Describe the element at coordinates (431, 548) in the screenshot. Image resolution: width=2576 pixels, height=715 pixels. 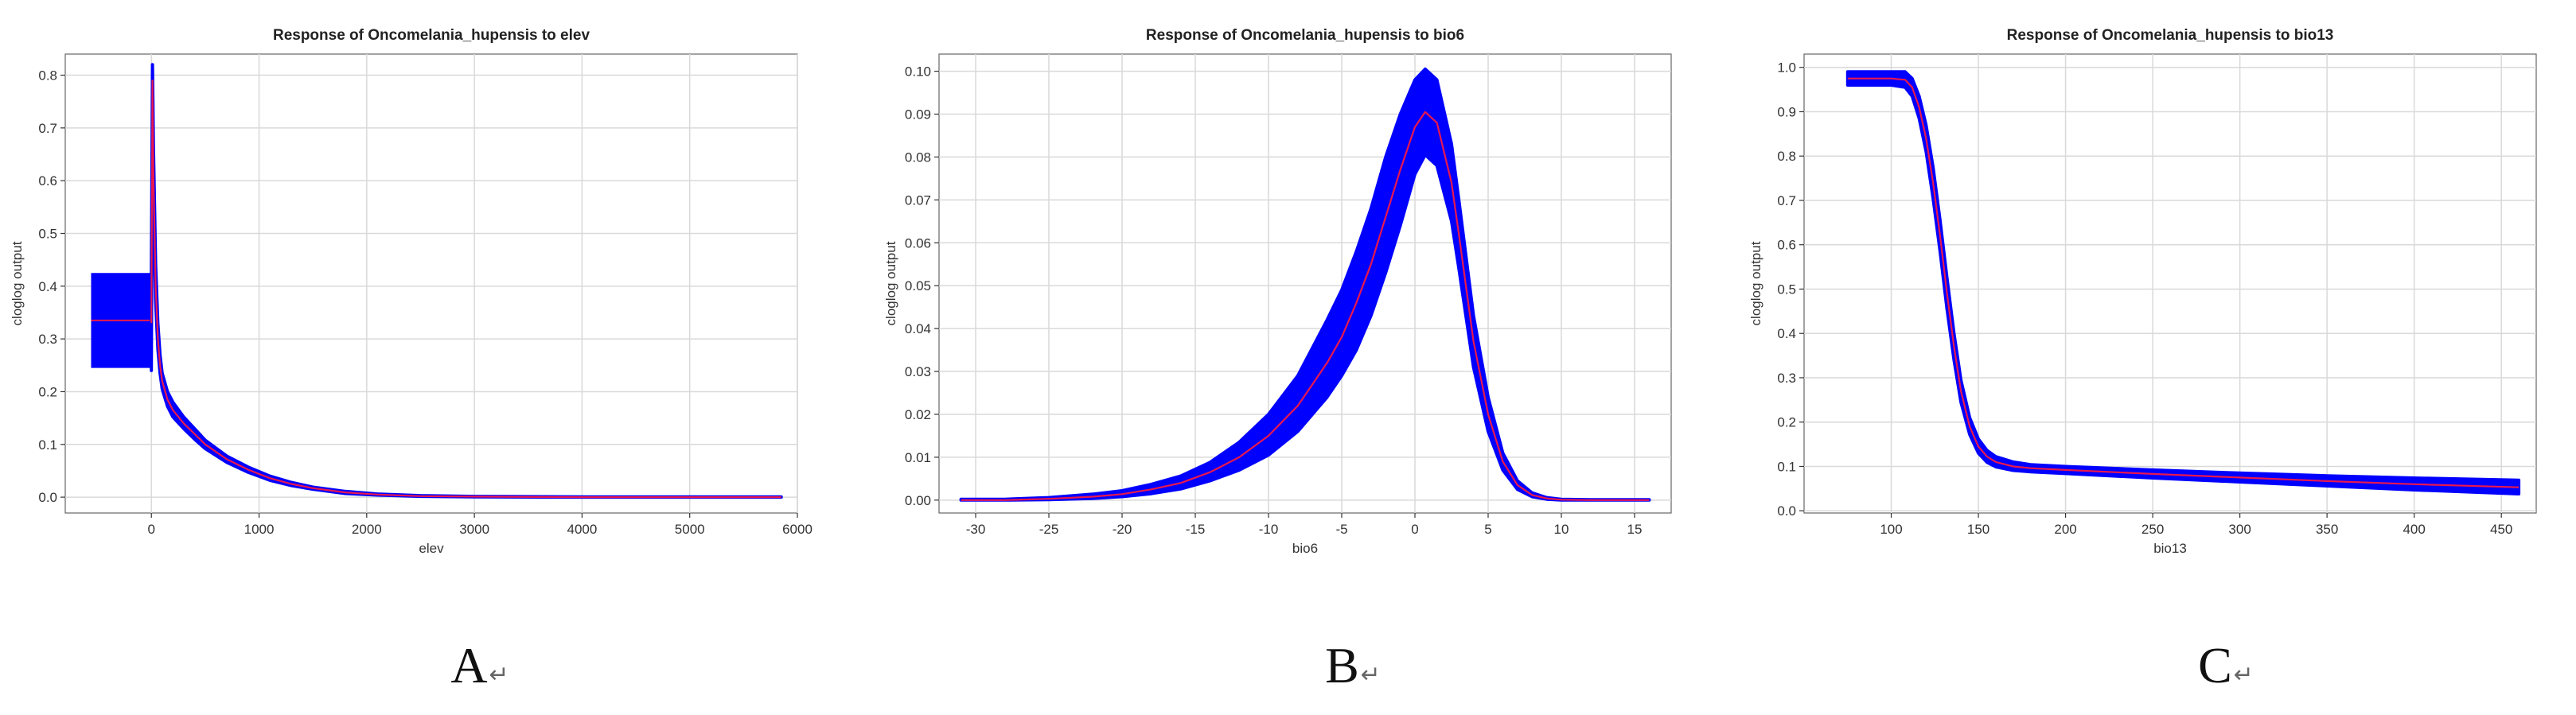
I see `x-axis-label: elev` at that location.